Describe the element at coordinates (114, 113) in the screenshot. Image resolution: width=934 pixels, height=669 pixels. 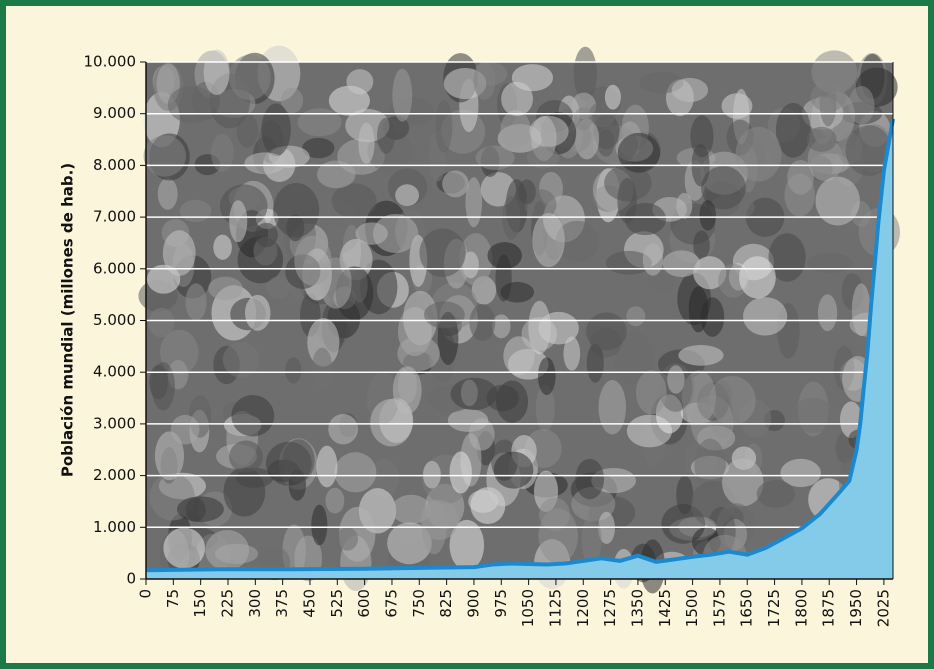
I see `y-tick-label: 9.000` at that location.